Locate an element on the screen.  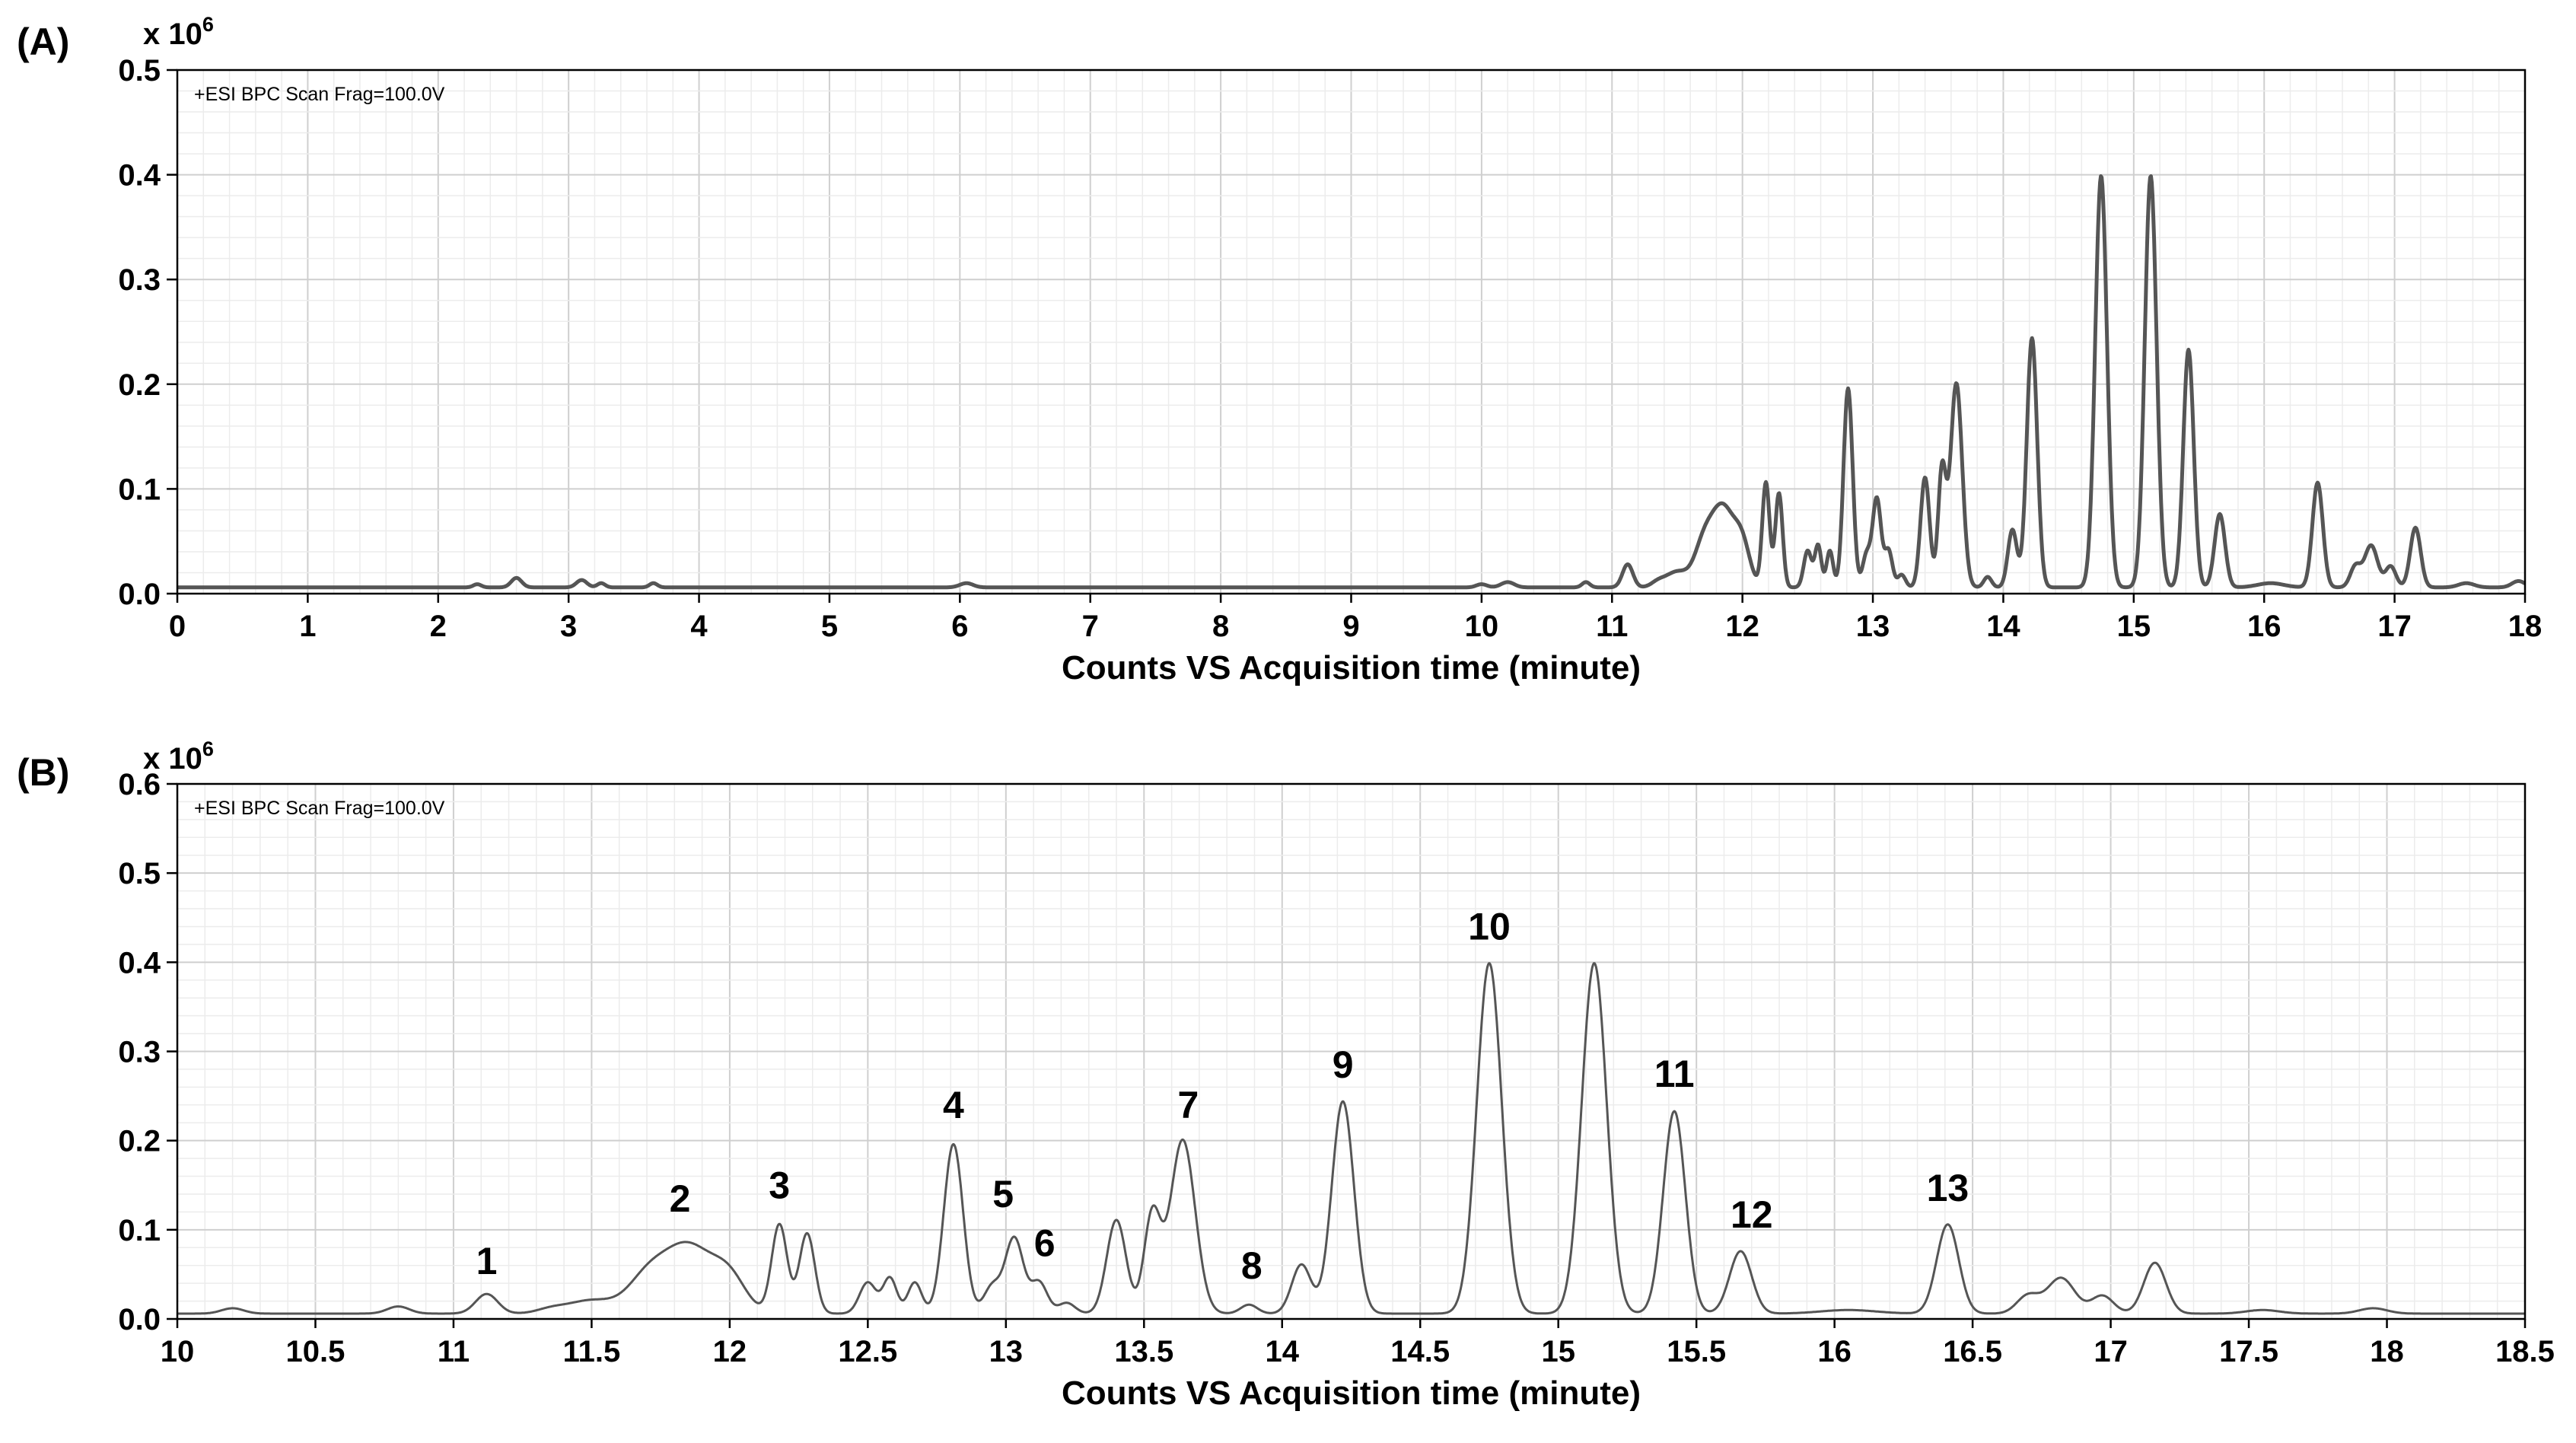
panel-a-x-tick-label: 9 is located at coordinates (1350, 626).